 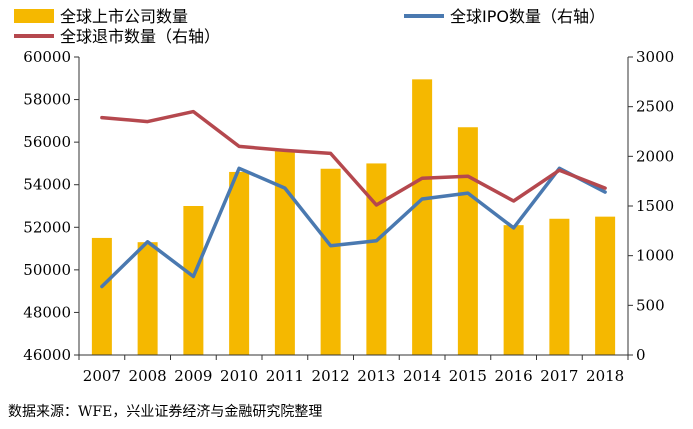 I want to click on x-tick-label: 2014, so click(x=422, y=376).